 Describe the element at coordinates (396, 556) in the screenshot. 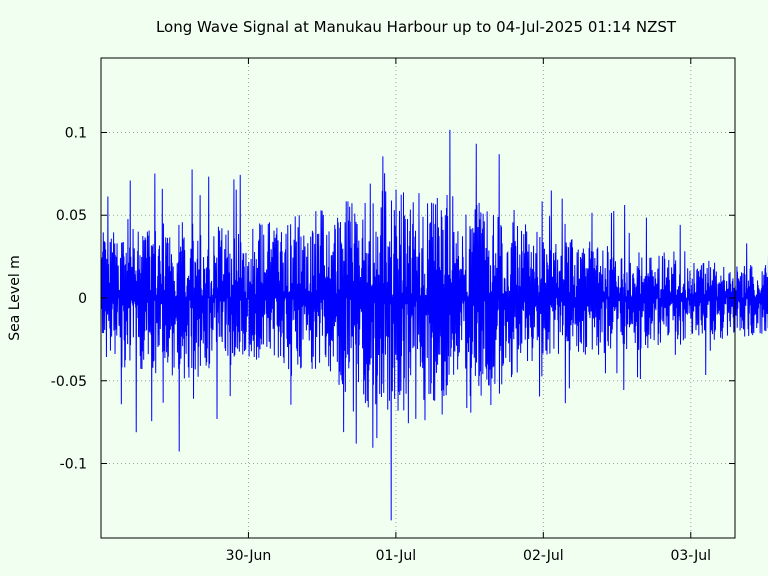

I see `x-tick-label: 01-Jul` at that location.